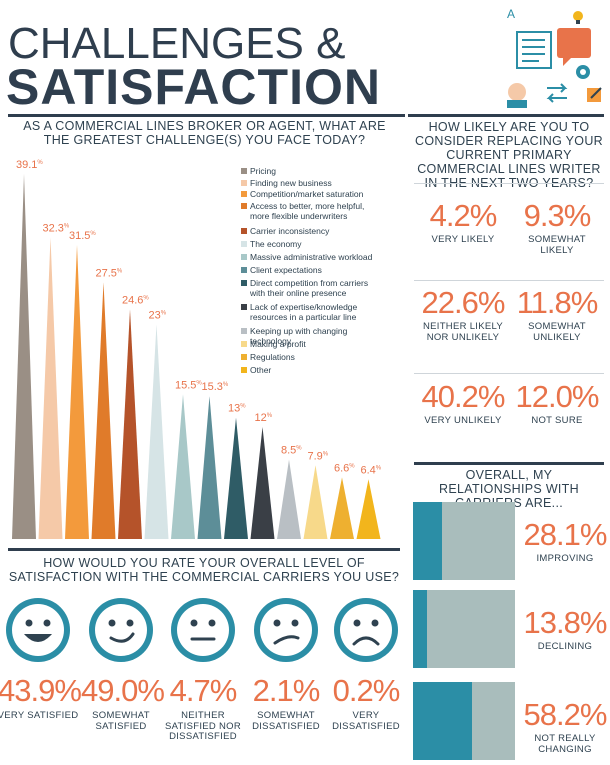  I want to click on header-illustration: A, so click(554, 57).